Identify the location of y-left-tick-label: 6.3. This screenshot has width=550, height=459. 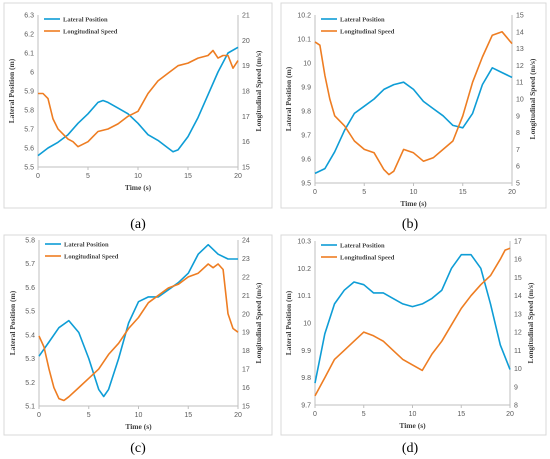
(29, 16).